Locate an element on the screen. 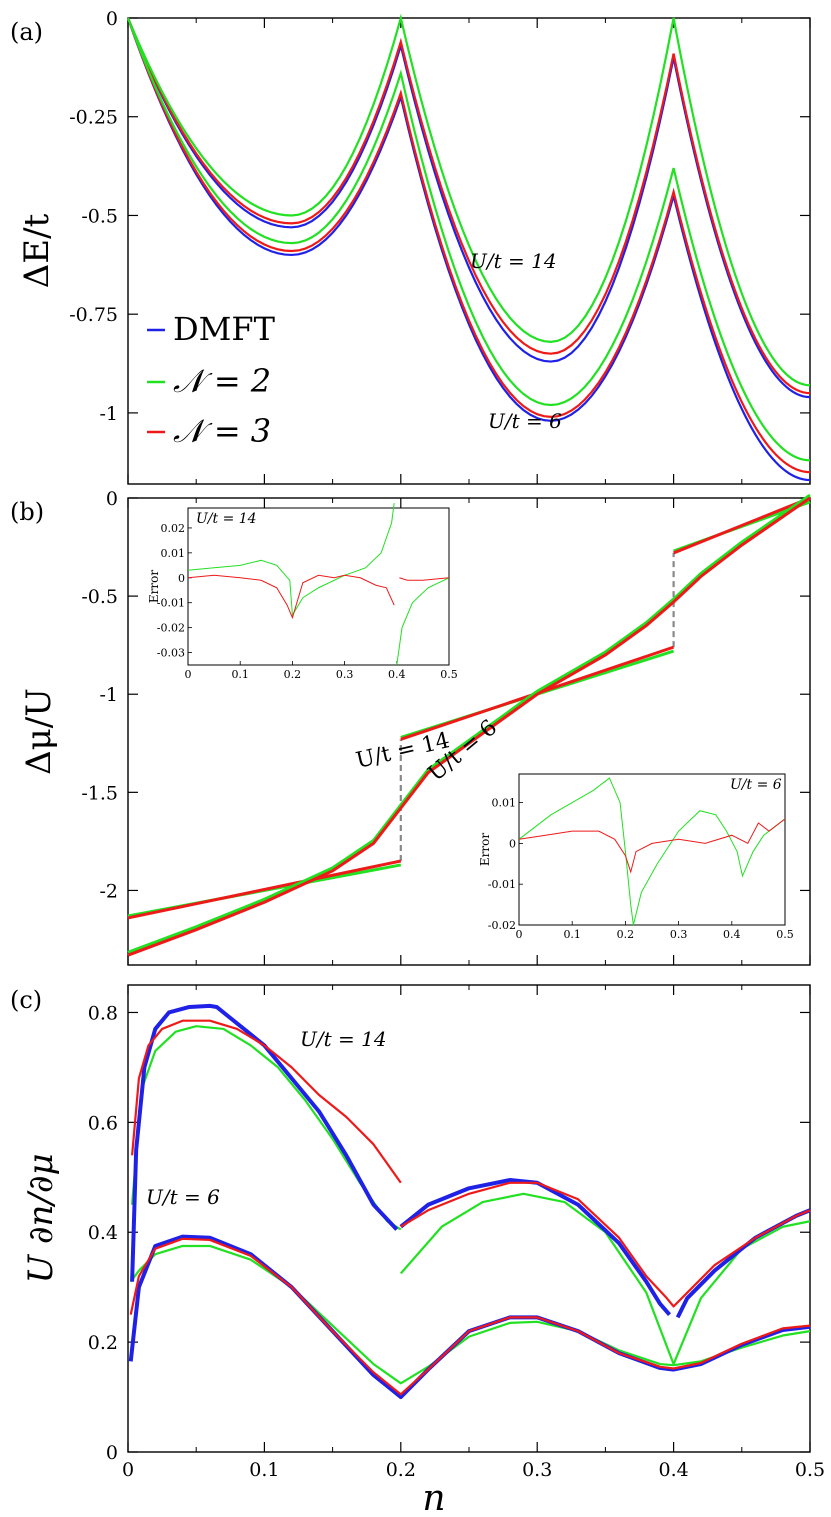  x-axis-label: n is located at coordinates (433, 1497).